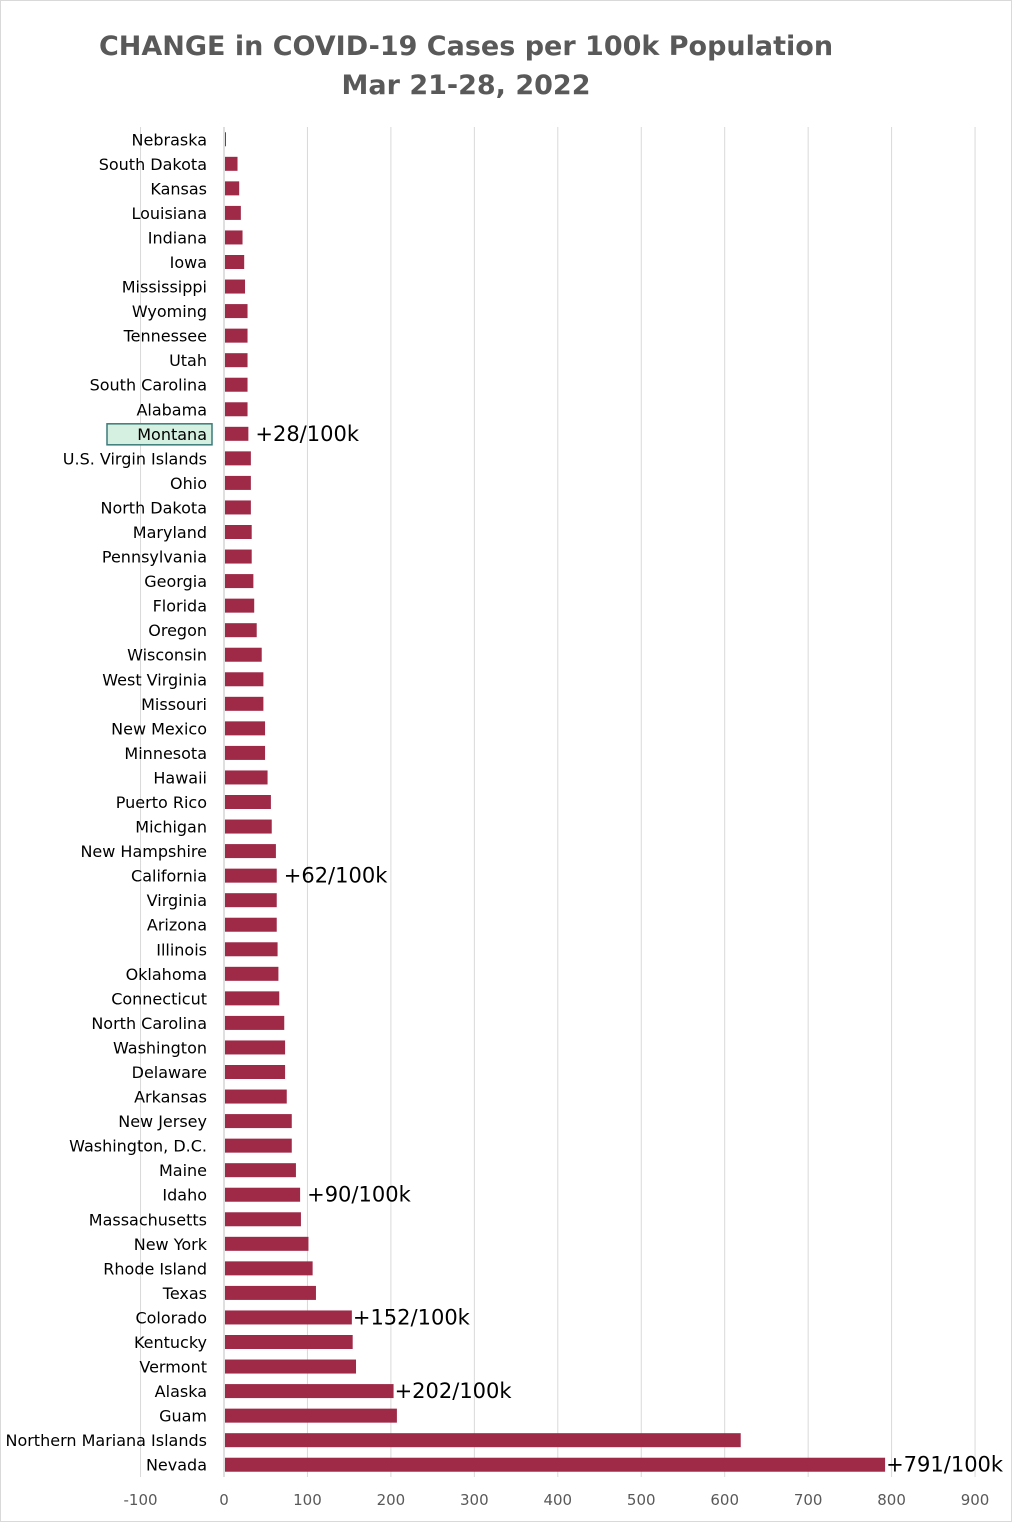 The width and height of the screenshot is (1034, 1524). Describe the element at coordinates (138, 1146) in the screenshot. I see `category-label: Washington, D.C.` at that location.